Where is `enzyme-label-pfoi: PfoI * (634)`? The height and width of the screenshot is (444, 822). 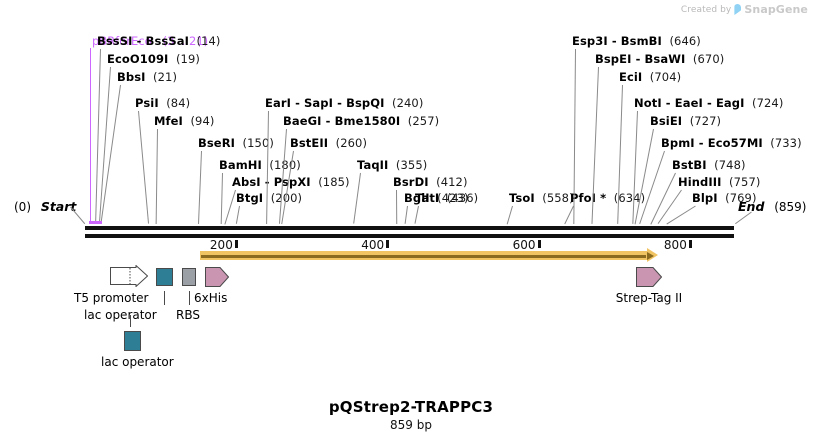 enzyme-label-pfoi: PfoI * (634) is located at coordinates (607, 198).